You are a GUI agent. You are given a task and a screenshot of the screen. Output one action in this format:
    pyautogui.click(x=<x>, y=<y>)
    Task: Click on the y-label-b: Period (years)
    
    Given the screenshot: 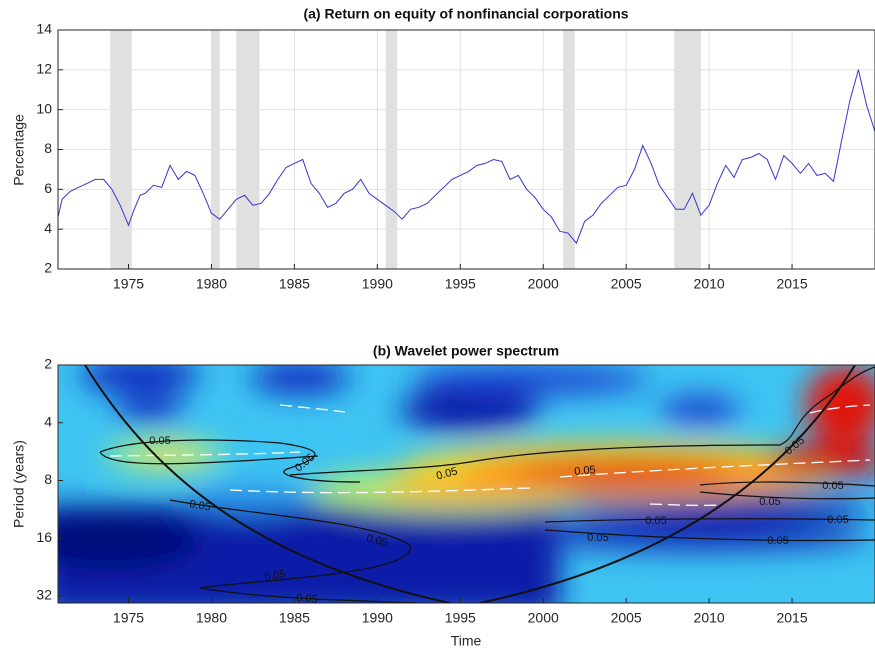 What is the action you would take?
    pyautogui.click(x=19, y=484)
    